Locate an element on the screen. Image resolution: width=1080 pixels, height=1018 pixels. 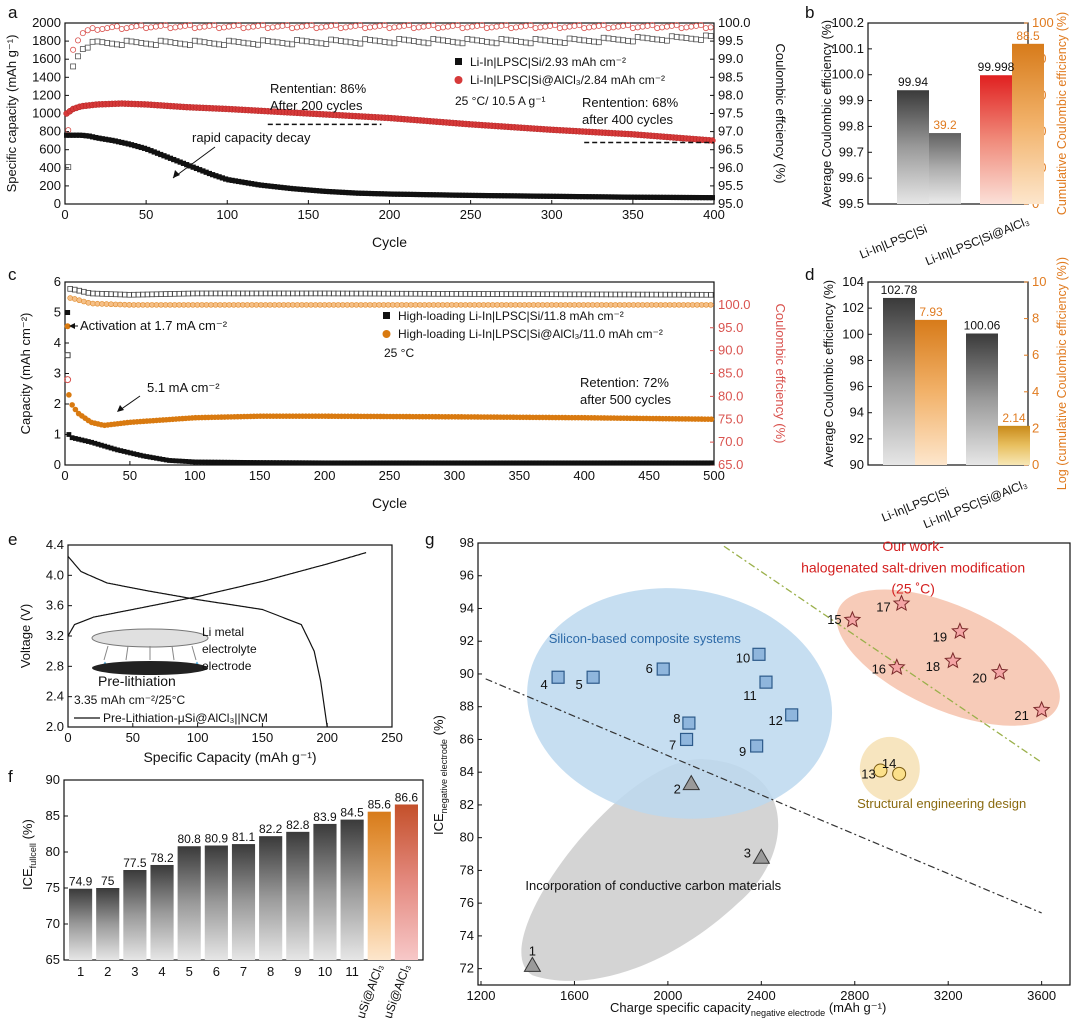
panel-d-y-tick-label: 96 is located at coordinates (857, 386).